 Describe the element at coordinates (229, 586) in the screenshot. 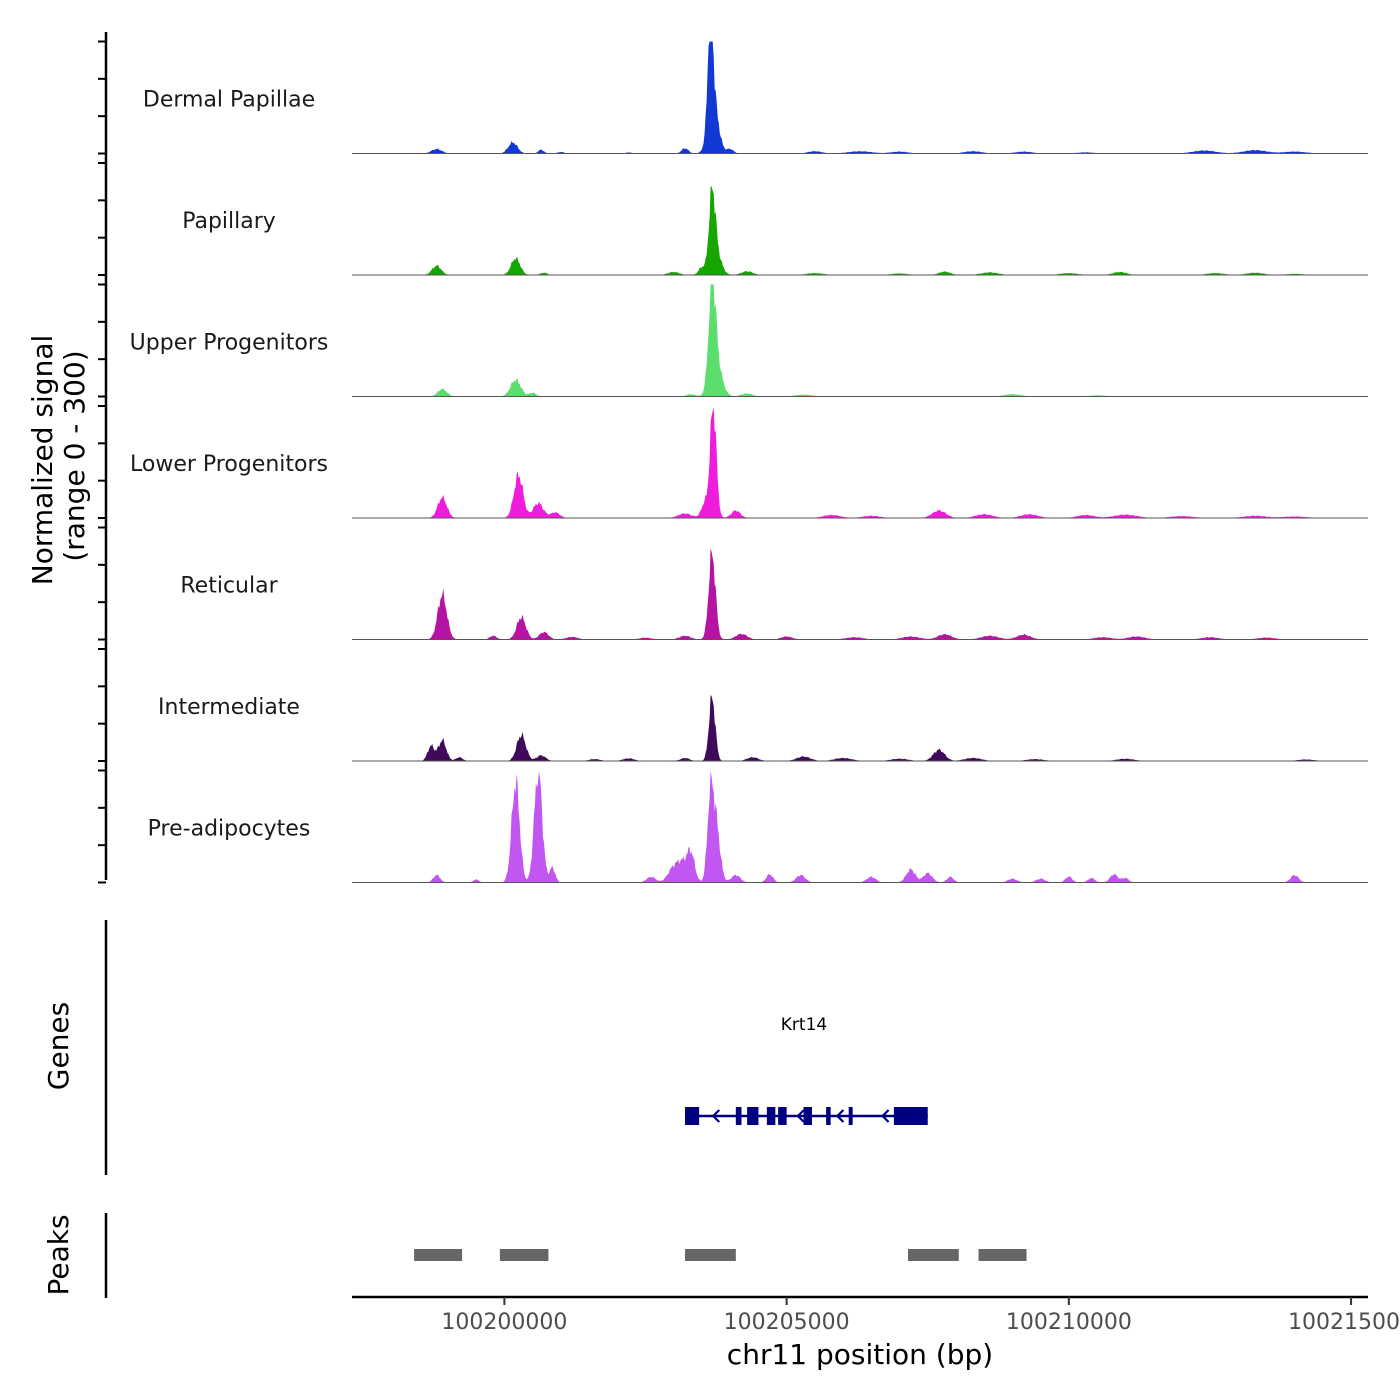

I see `track-label-5: Reticular` at that location.